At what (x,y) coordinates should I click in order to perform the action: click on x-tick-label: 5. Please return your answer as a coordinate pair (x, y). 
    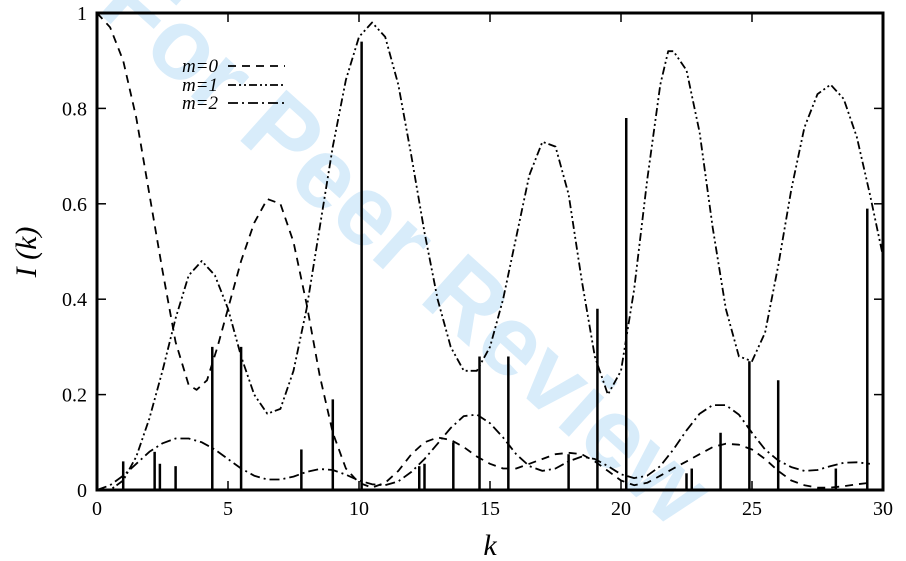
    Looking at the image, I should click on (228, 509).